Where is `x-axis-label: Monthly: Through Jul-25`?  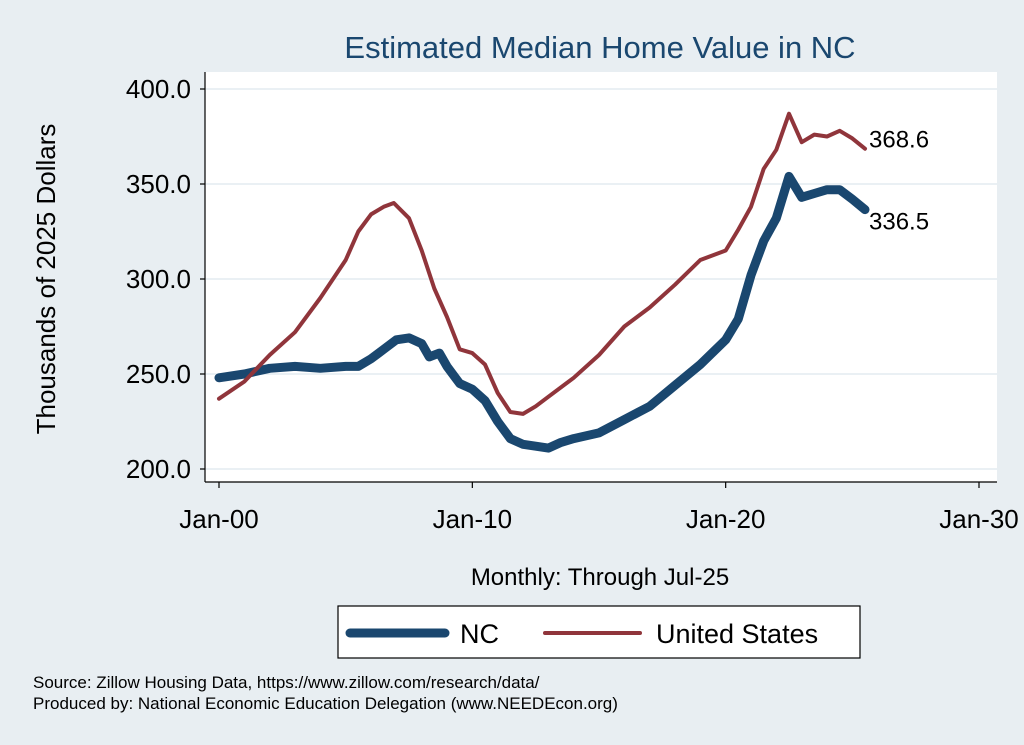
x-axis-label: Monthly: Through Jul-25 is located at coordinates (600, 577).